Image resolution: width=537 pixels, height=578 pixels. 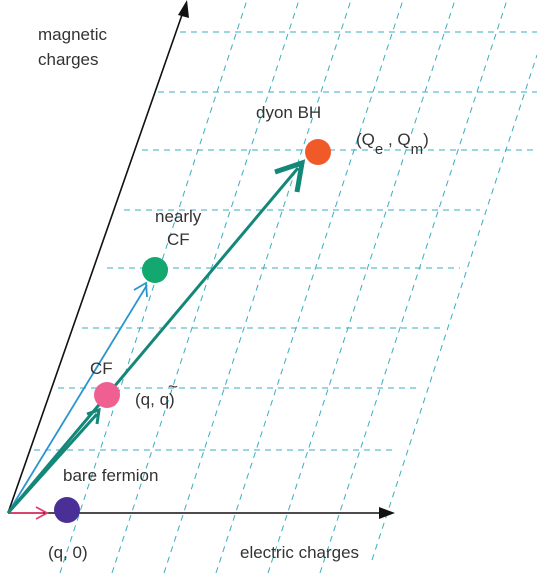 I want to click on bare-fermion-point, so click(x=67, y=510).